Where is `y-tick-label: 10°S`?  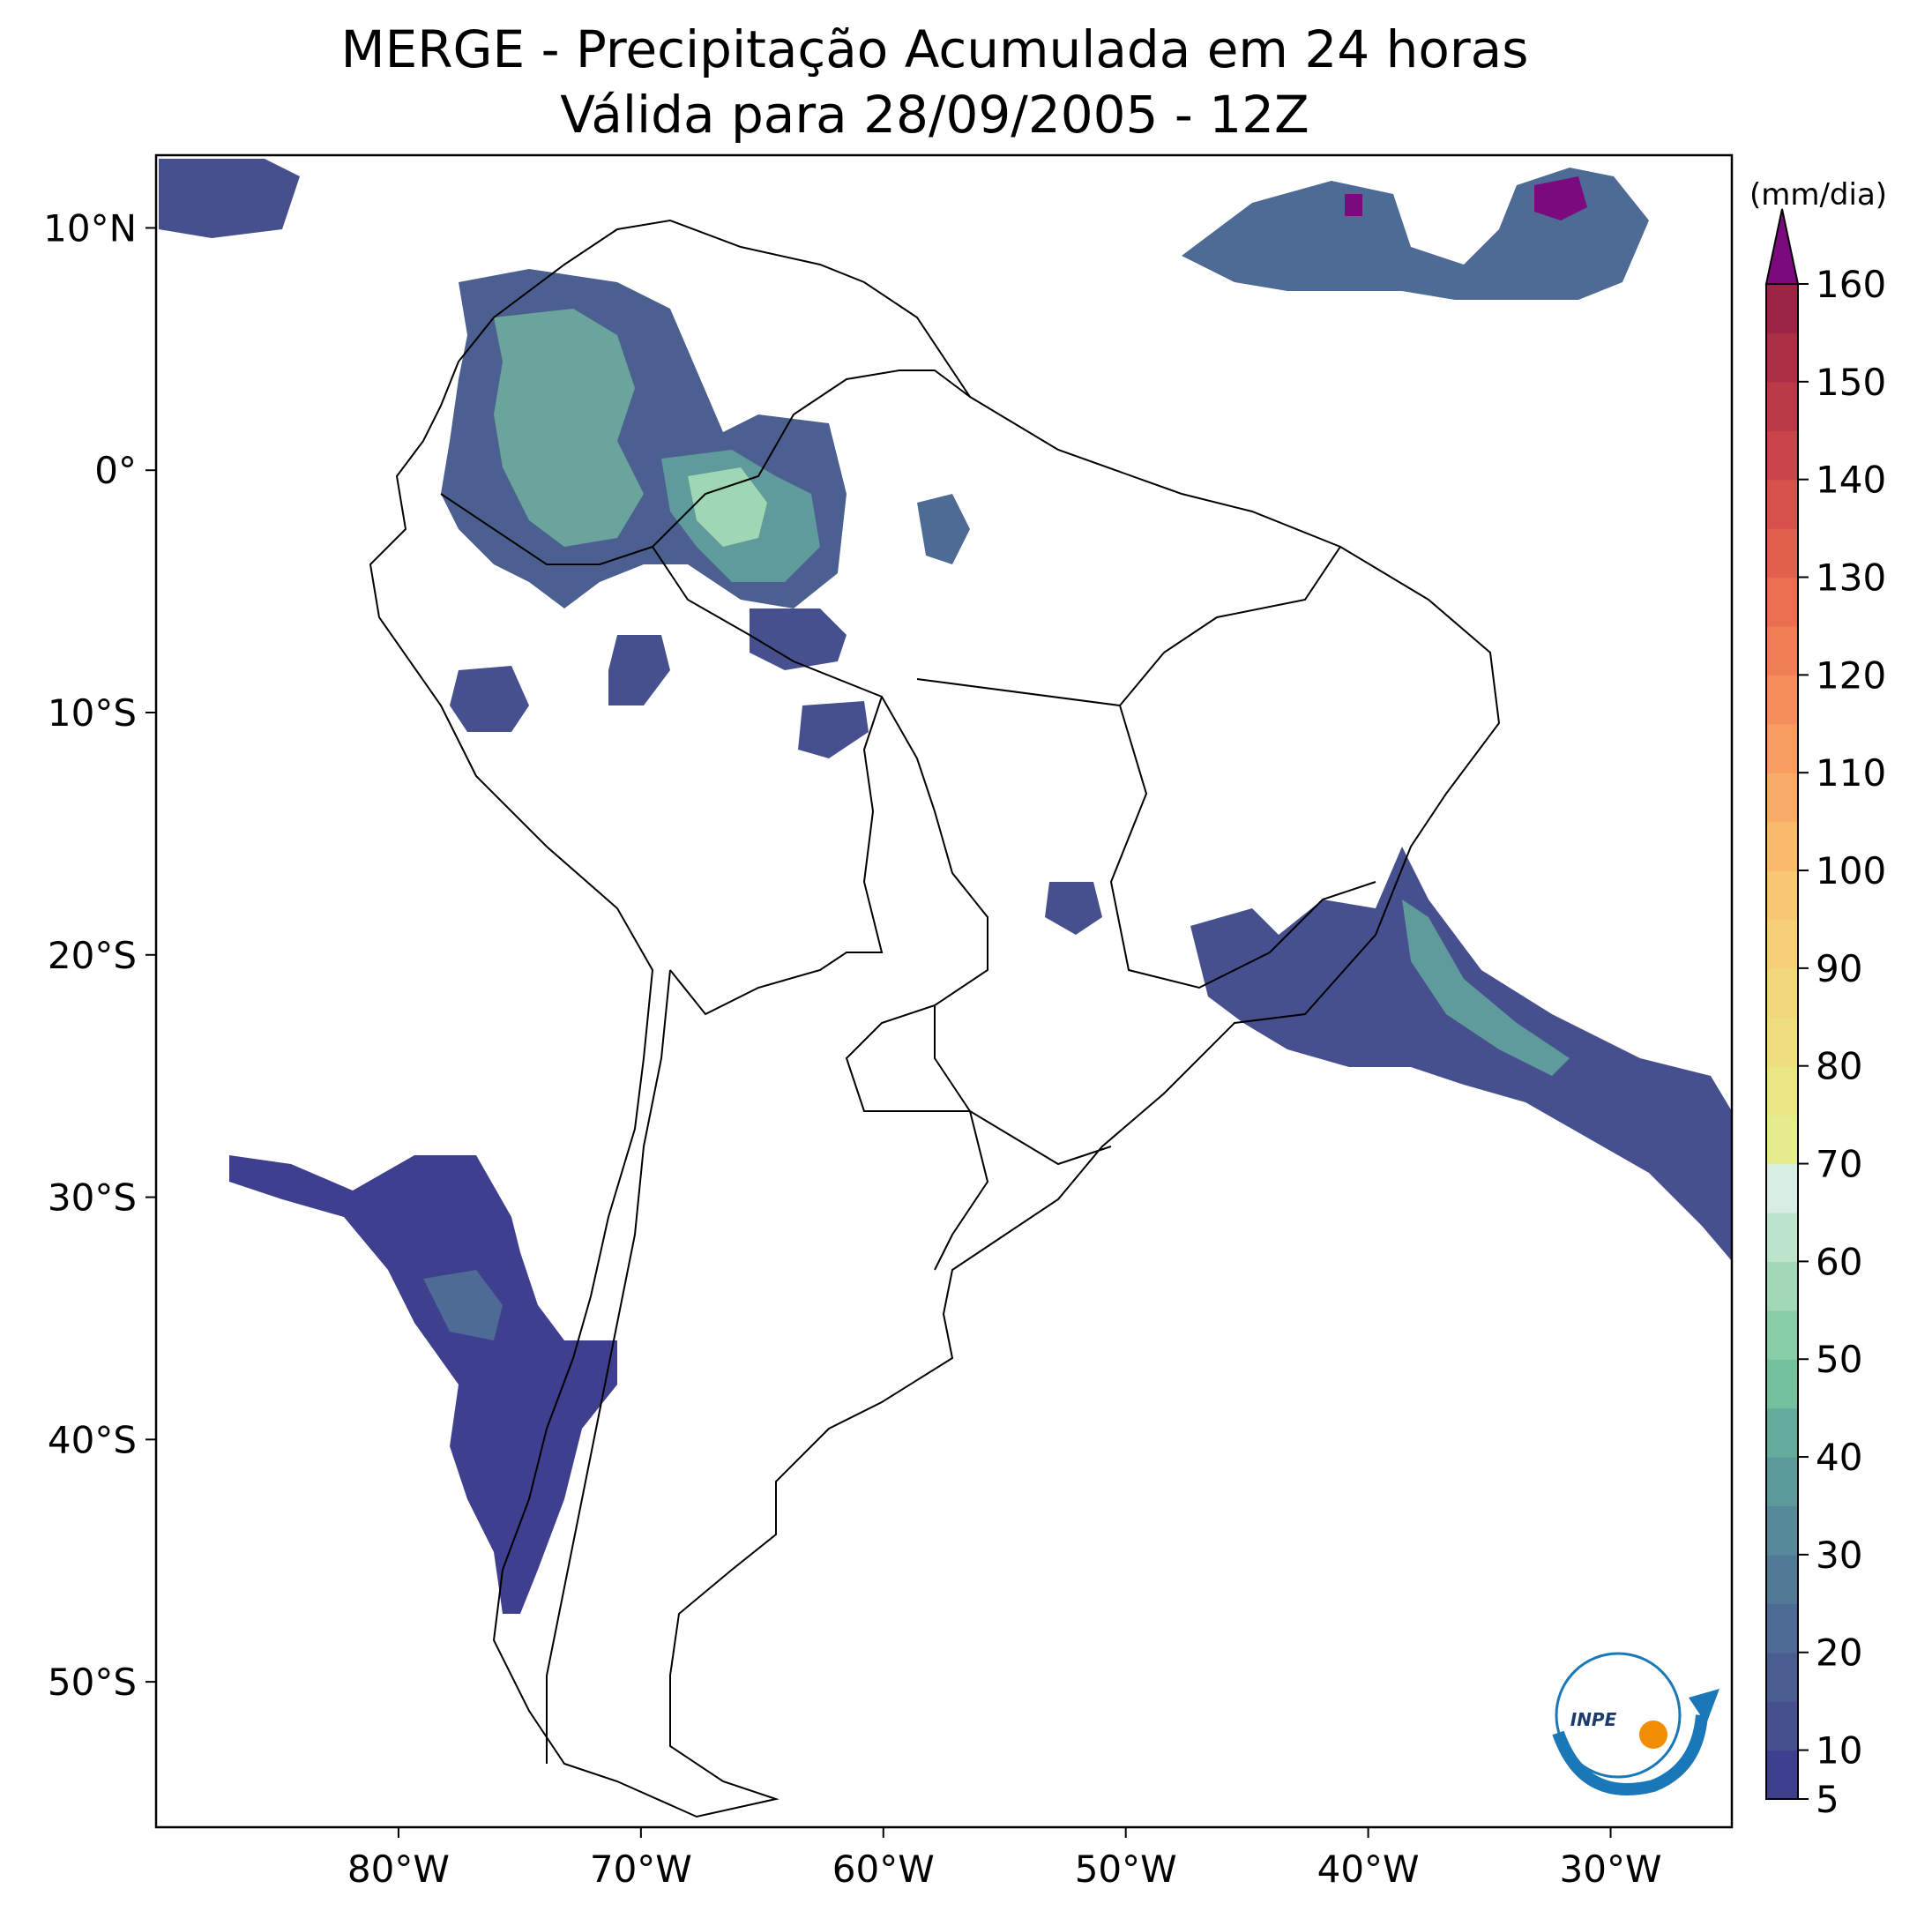
y-tick-label: 10°S is located at coordinates (92, 713).